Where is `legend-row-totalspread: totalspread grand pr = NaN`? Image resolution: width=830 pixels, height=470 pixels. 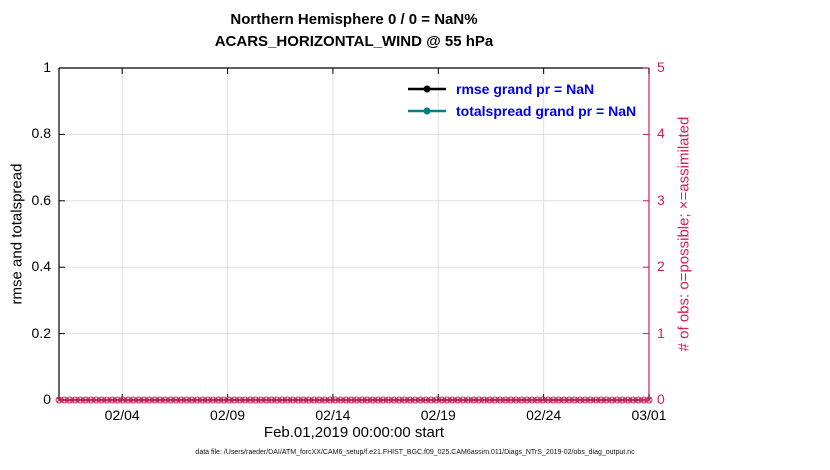
legend-row-totalspread: totalspread grand pr = NaN is located at coordinates (521, 111).